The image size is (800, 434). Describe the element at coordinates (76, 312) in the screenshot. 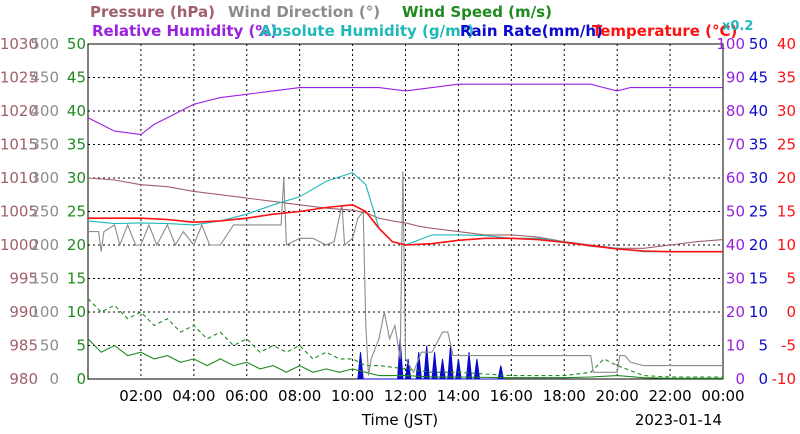

I see `y-tick-label-wind-speed: 10` at that location.